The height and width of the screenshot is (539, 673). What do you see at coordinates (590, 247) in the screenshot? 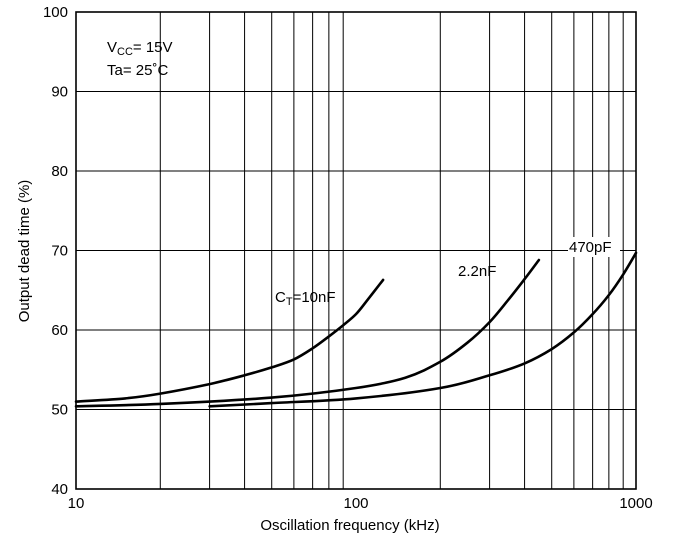
I see `series-label-470pf: 470pF` at bounding box center [590, 247].